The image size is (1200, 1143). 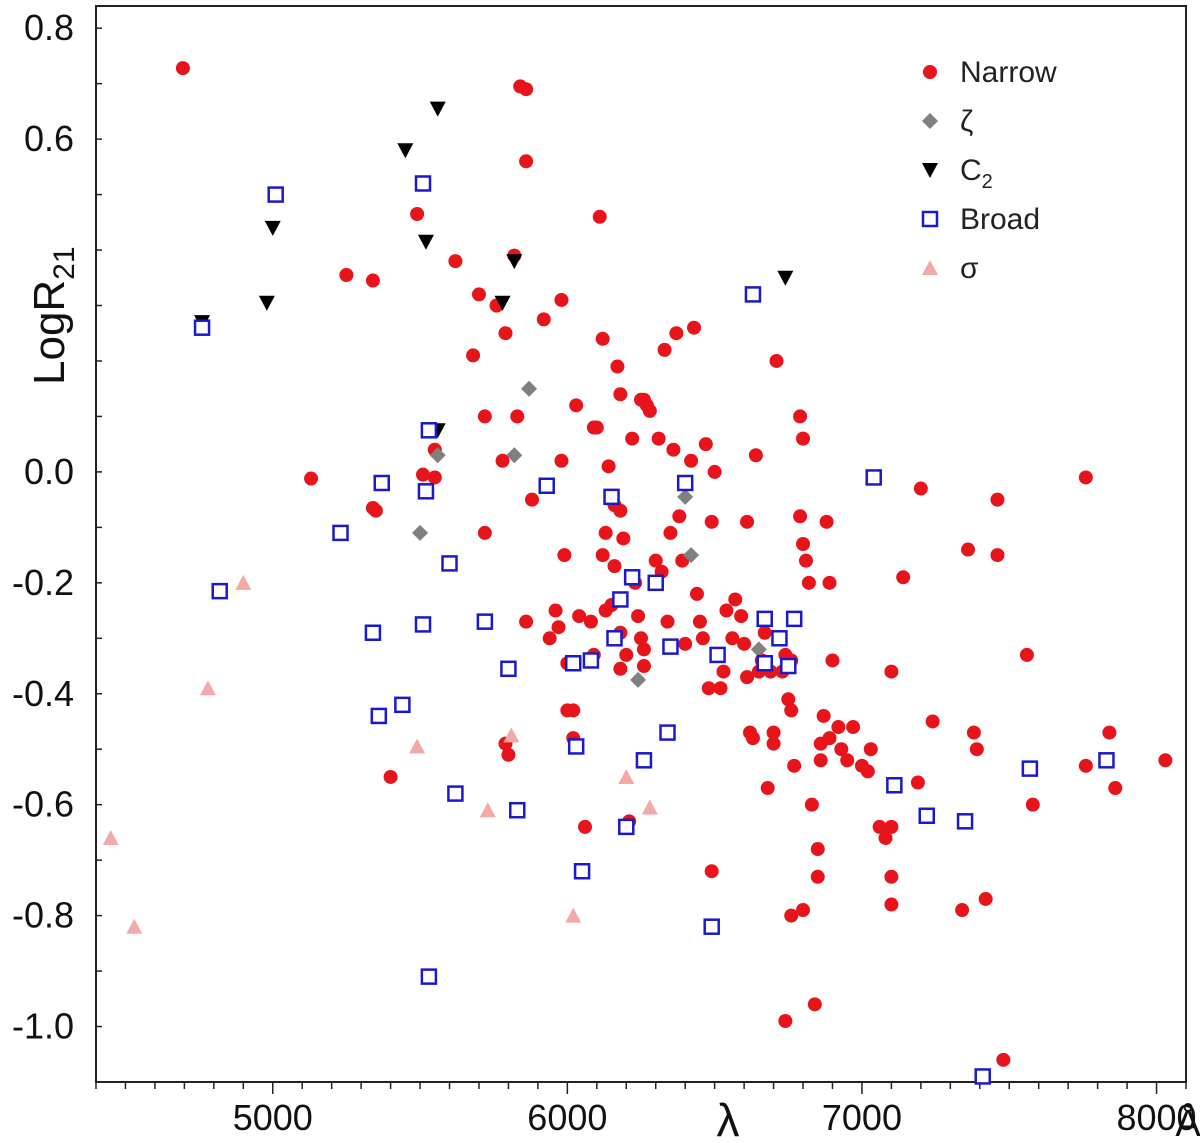 What do you see at coordinates (1008, 72) in the screenshot?
I see `legend-label: Narrow` at bounding box center [1008, 72].